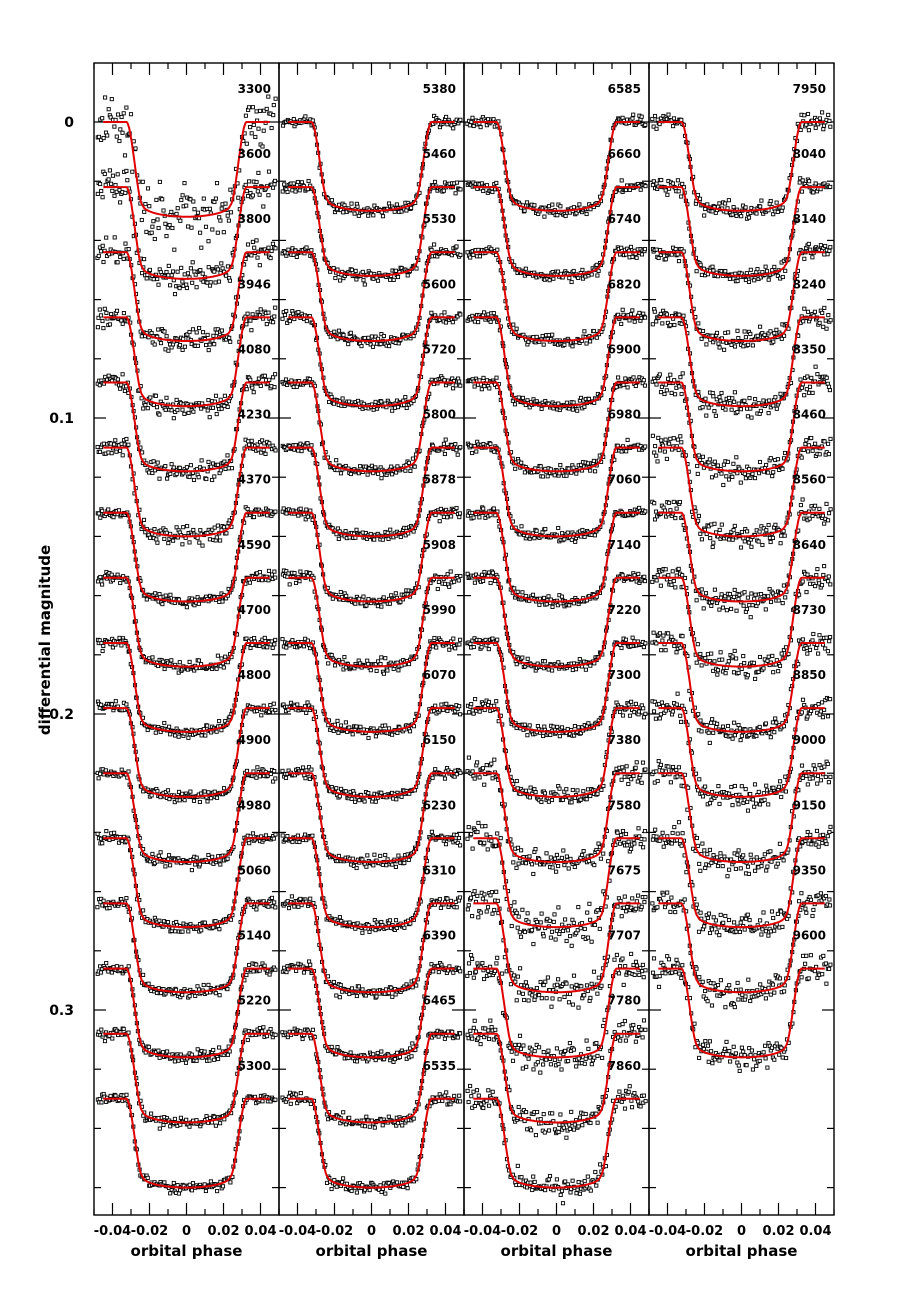 Image resolution: width=899 pixels, height=1296 pixels. What do you see at coordinates (372, 1251) in the screenshot?
I see `x-axis-label: orbital phase` at bounding box center [372, 1251].